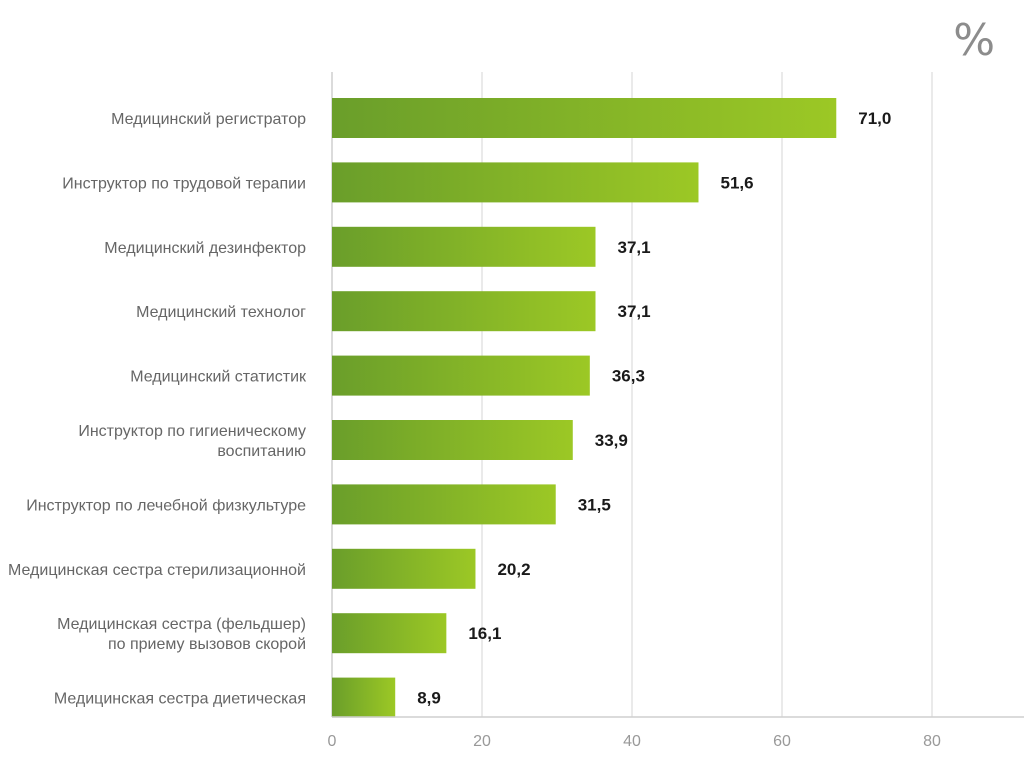  I want to click on x-tick-label: 60, so click(782, 741).